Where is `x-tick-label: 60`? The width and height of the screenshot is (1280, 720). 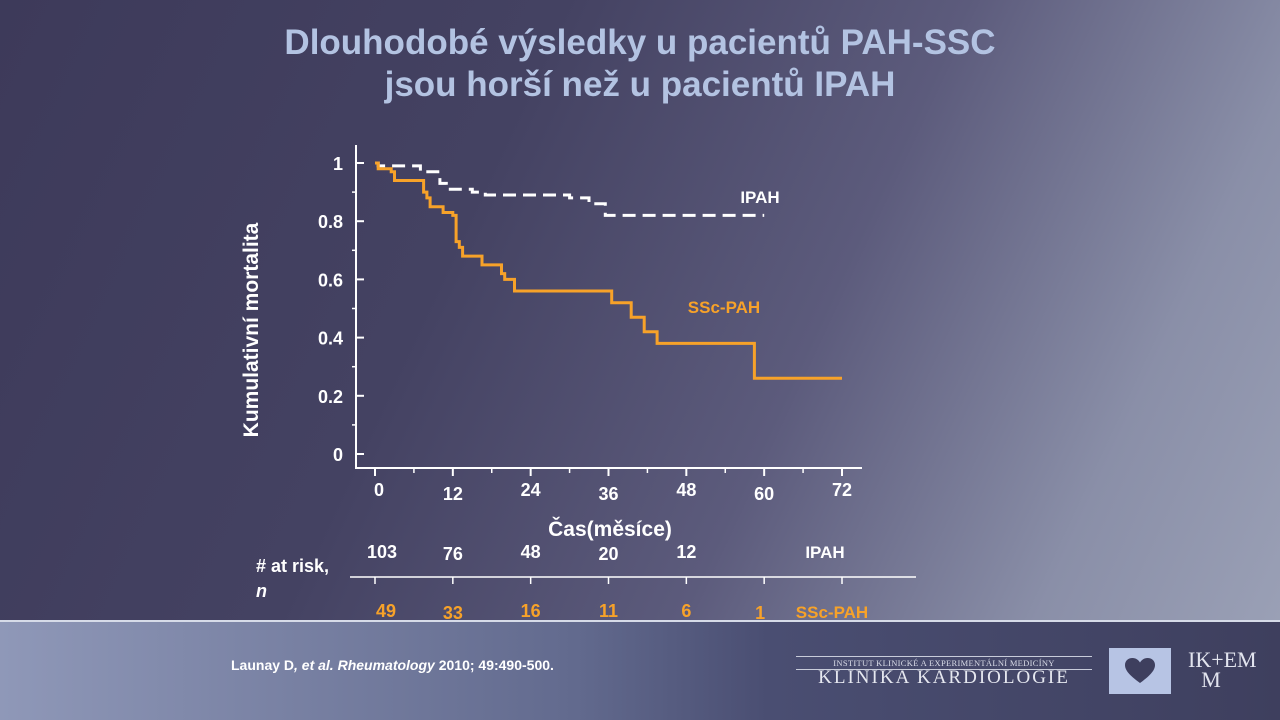
x-tick-label: 60 is located at coordinates (764, 494).